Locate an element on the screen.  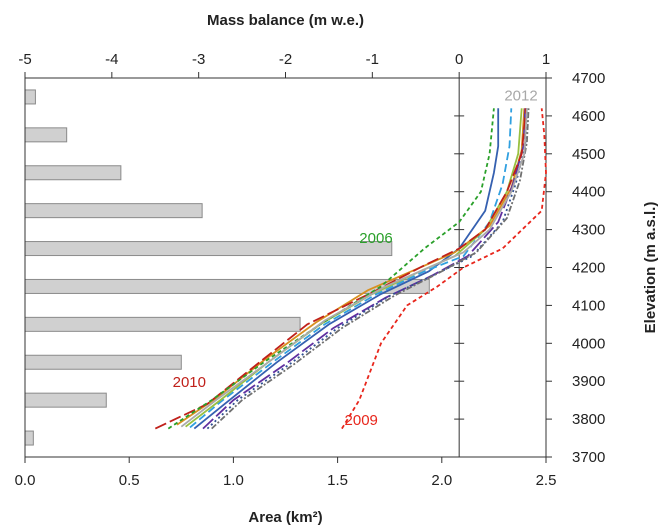
area-tick-label: 0.5 is located at coordinates (129, 480).